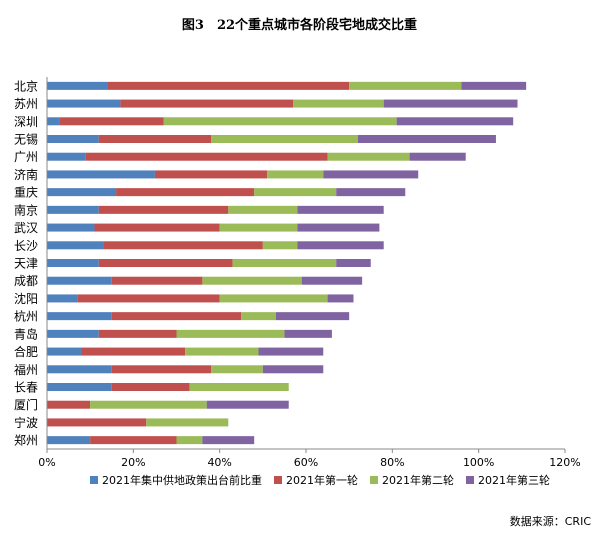 This screenshot has width=599, height=534. I want to click on legend-item: 2021年第二轮, so click(412, 480).